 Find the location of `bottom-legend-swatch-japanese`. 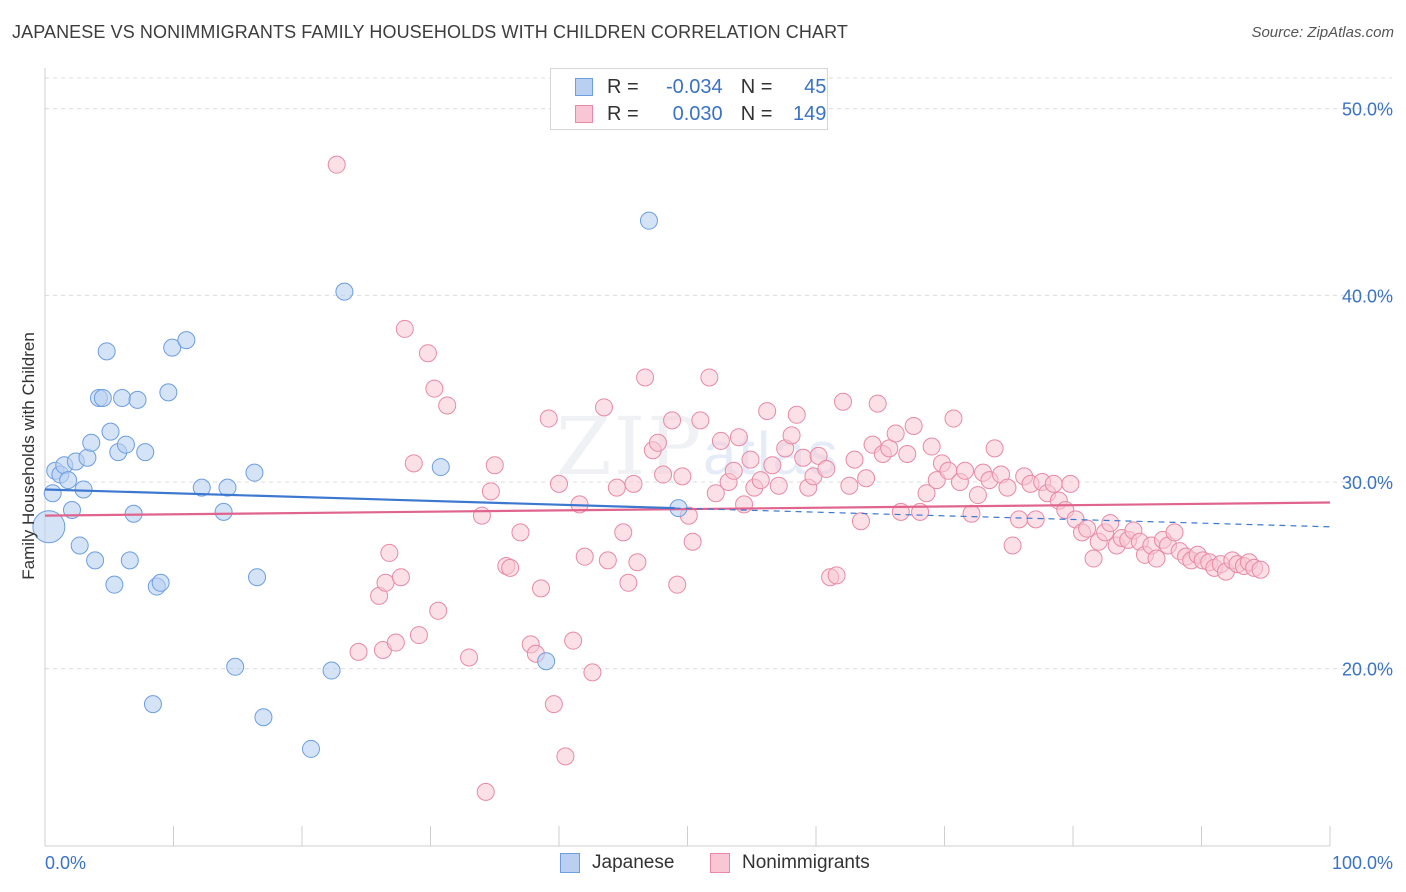

bottom-legend-swatch-japanese is located at coordinates (570, 863).